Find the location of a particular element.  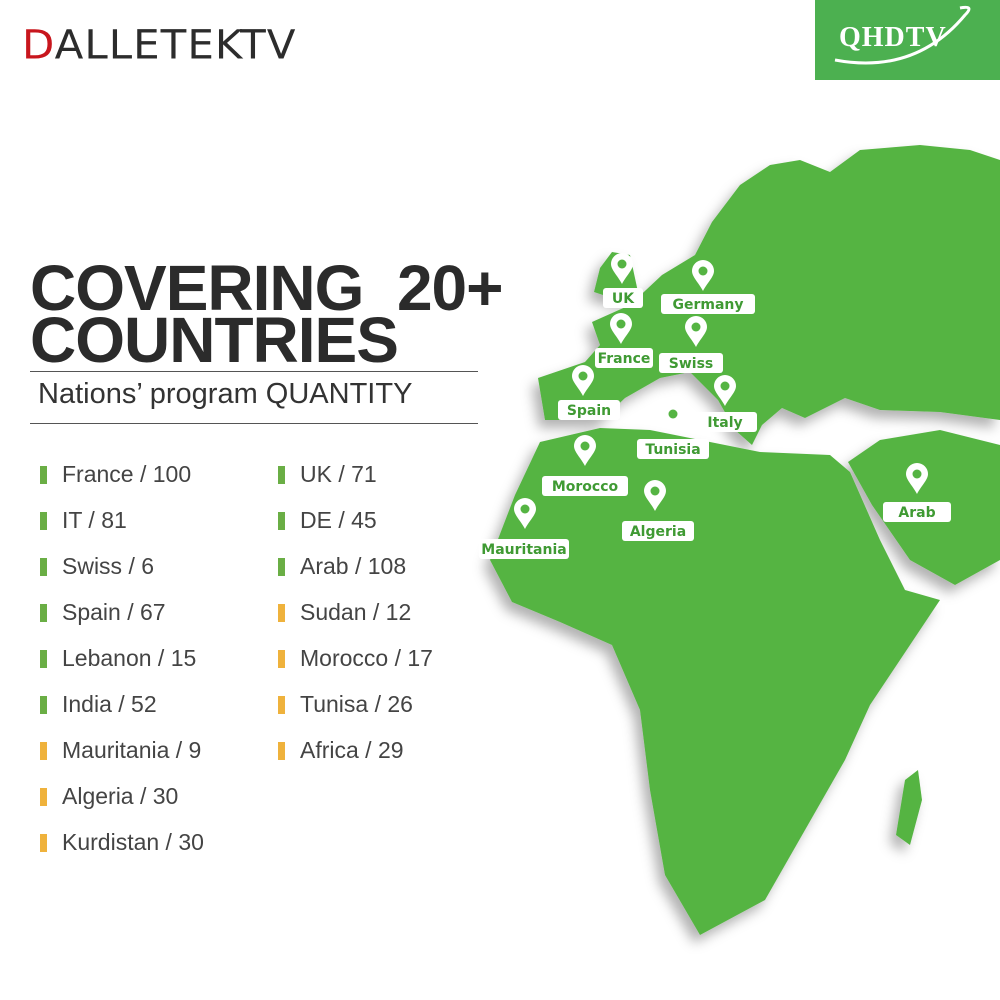

map-label: Italy is located at coordinates (724, 423).